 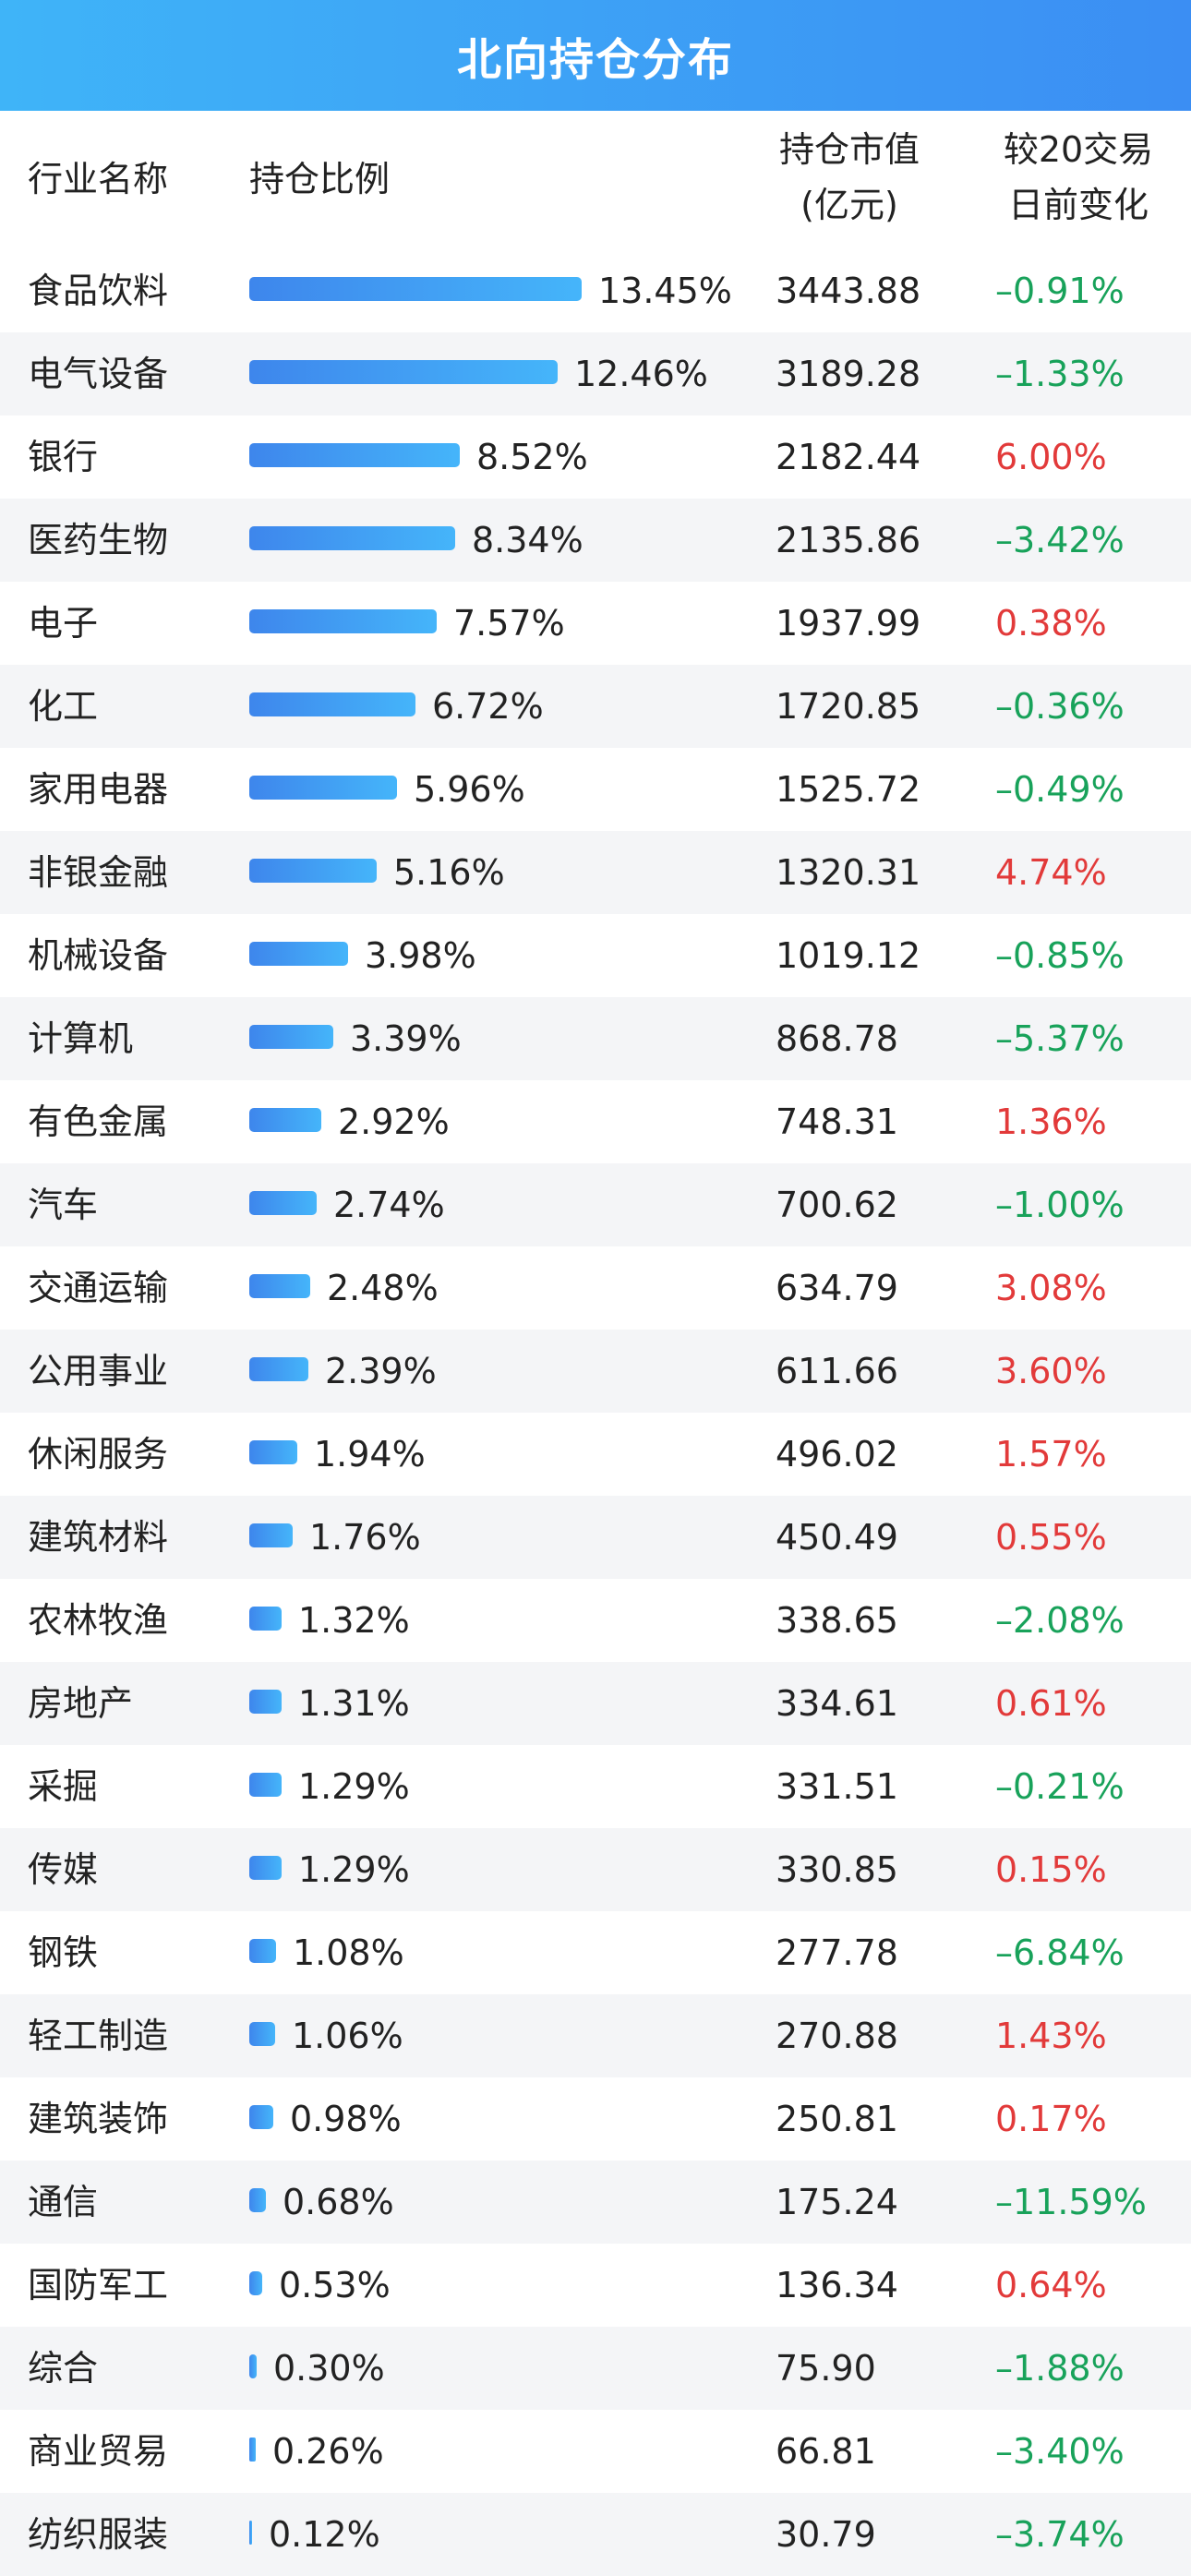 What do you see at coordinates (595, 457) in the screenshot?
I see `table-row: 银行 8.52% 2182.44 6.00%` at bounding box center [595, 457].